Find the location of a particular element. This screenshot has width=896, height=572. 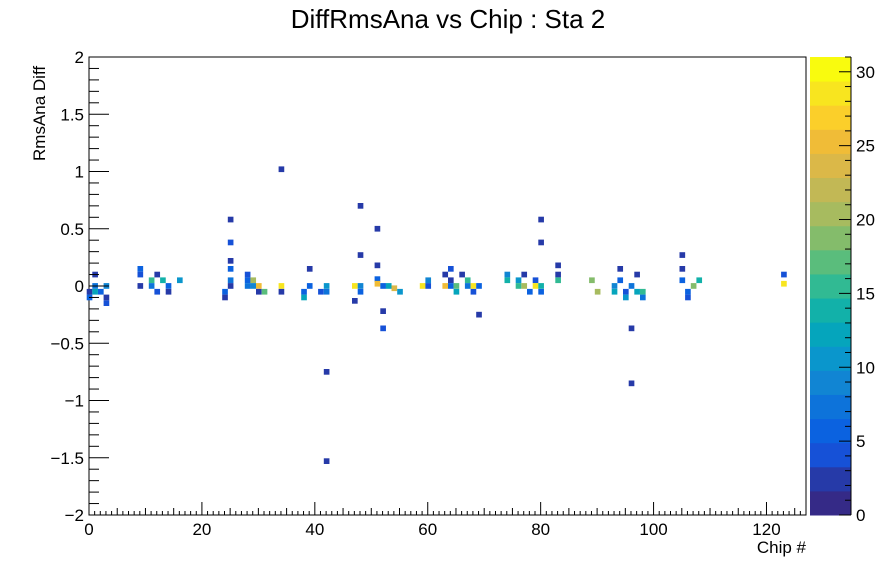

x-tick-label: 120 is located at coordinates (766, 529).